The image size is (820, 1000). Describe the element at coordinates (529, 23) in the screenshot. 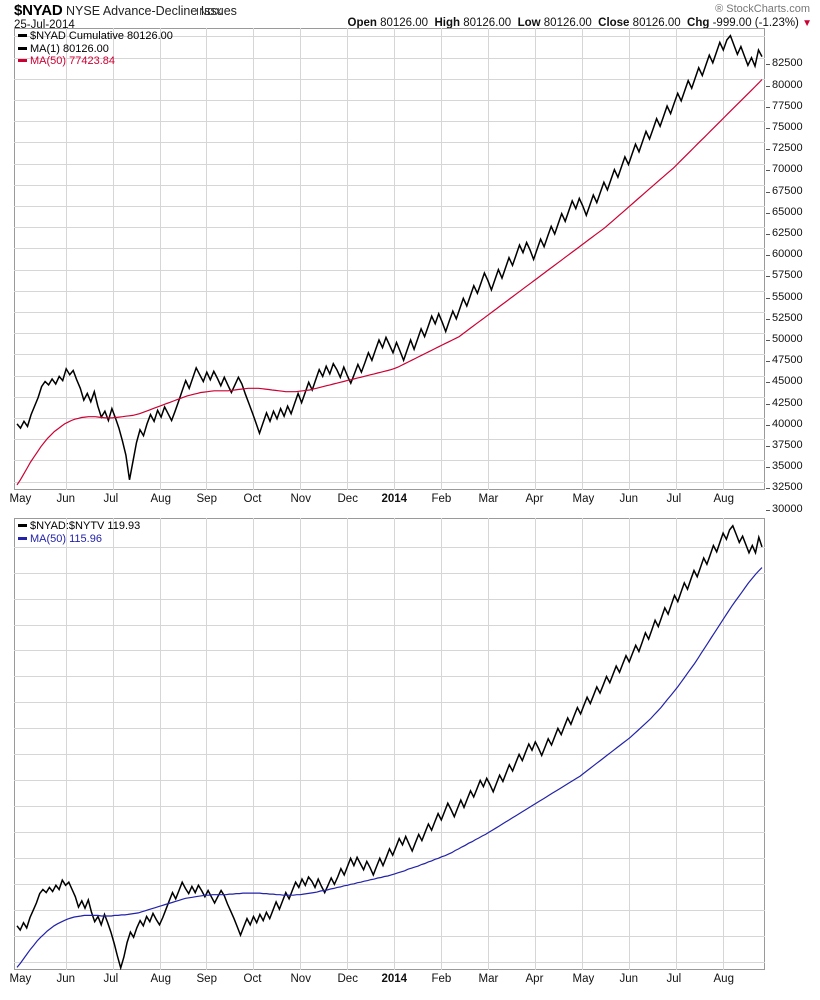

I see `low-label: Low` at that location.